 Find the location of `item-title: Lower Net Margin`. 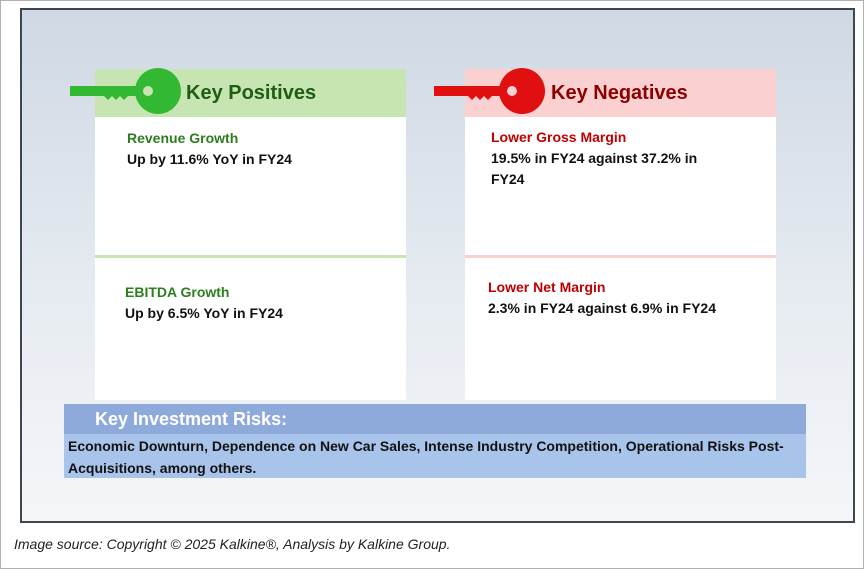

item-title: Lower Net Margin is located at coordinates (547, 287).